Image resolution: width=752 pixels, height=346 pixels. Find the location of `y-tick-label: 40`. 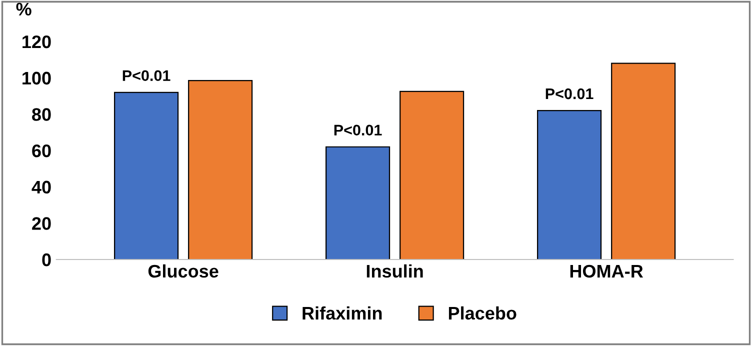

y-tick-label: 40 is located at coordinates (41, 187).